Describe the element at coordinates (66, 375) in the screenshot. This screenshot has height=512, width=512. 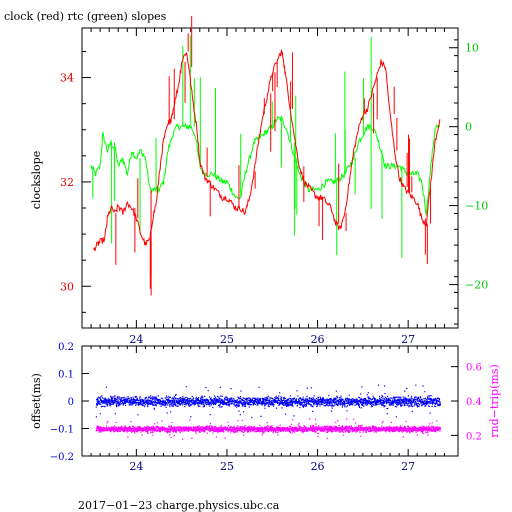
I see `y-tick-label: 0.1` at that location.